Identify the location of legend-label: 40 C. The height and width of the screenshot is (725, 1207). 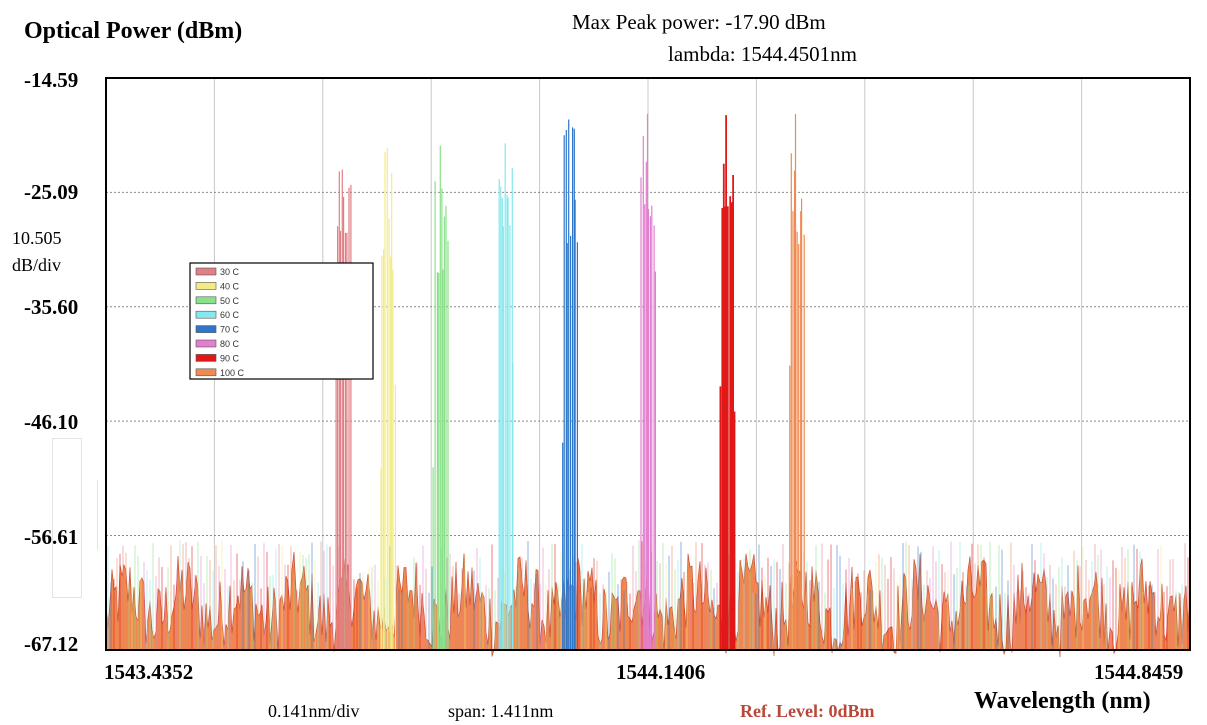
(230, 286).